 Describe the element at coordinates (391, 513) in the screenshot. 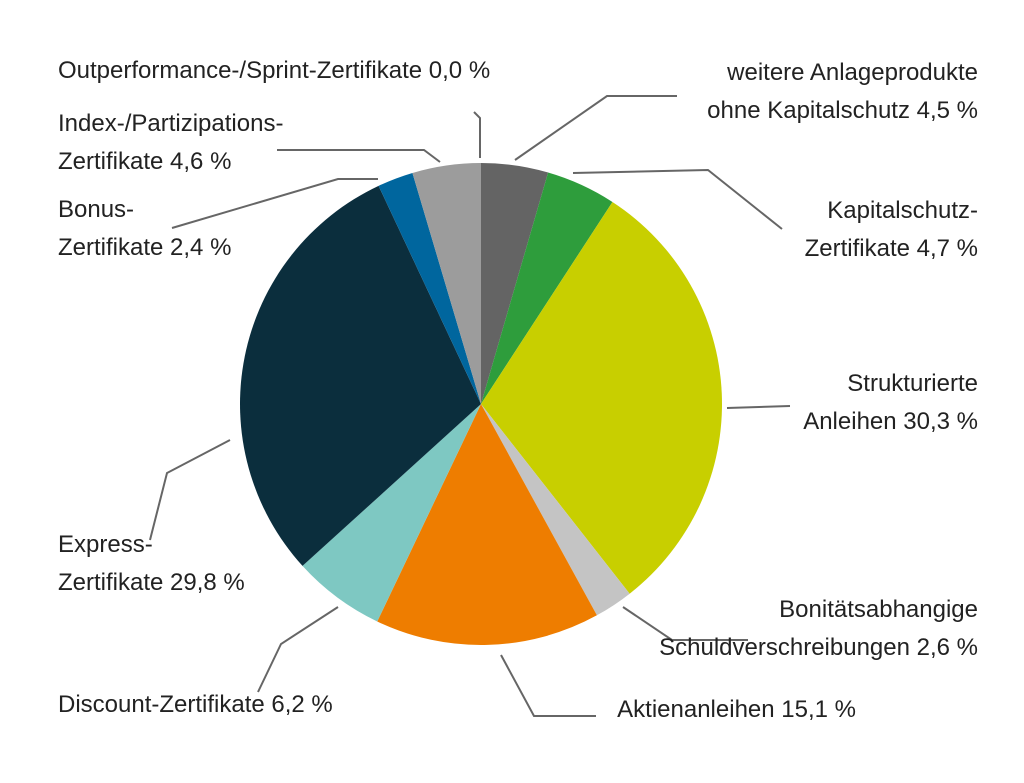

I see `slice-discount-zertifikate` at that location.